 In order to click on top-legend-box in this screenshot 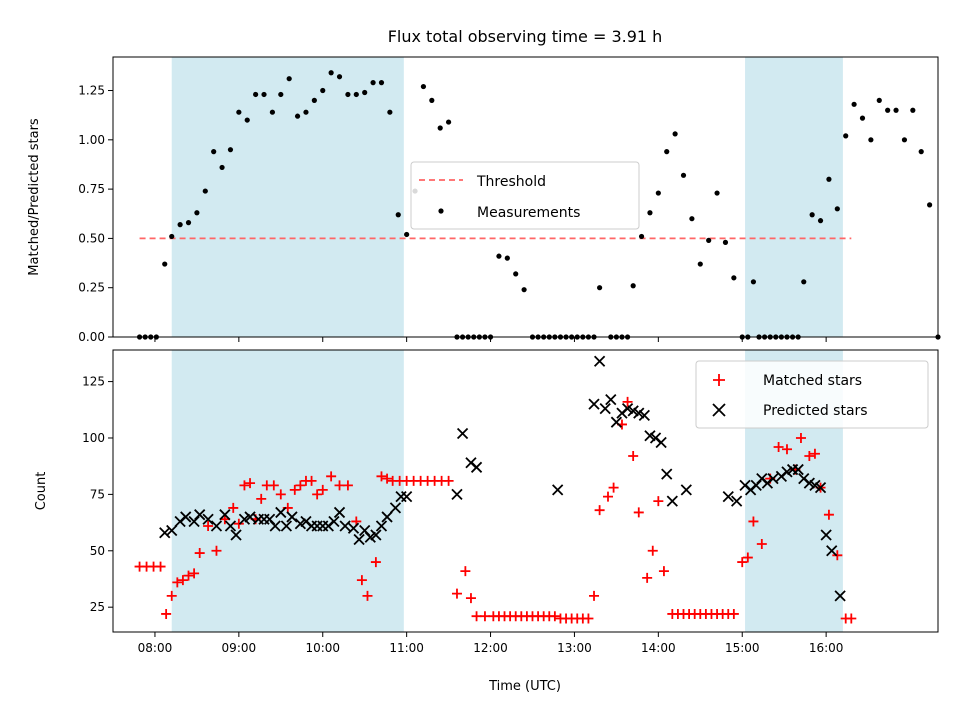, I will do `click(525, 195)`.